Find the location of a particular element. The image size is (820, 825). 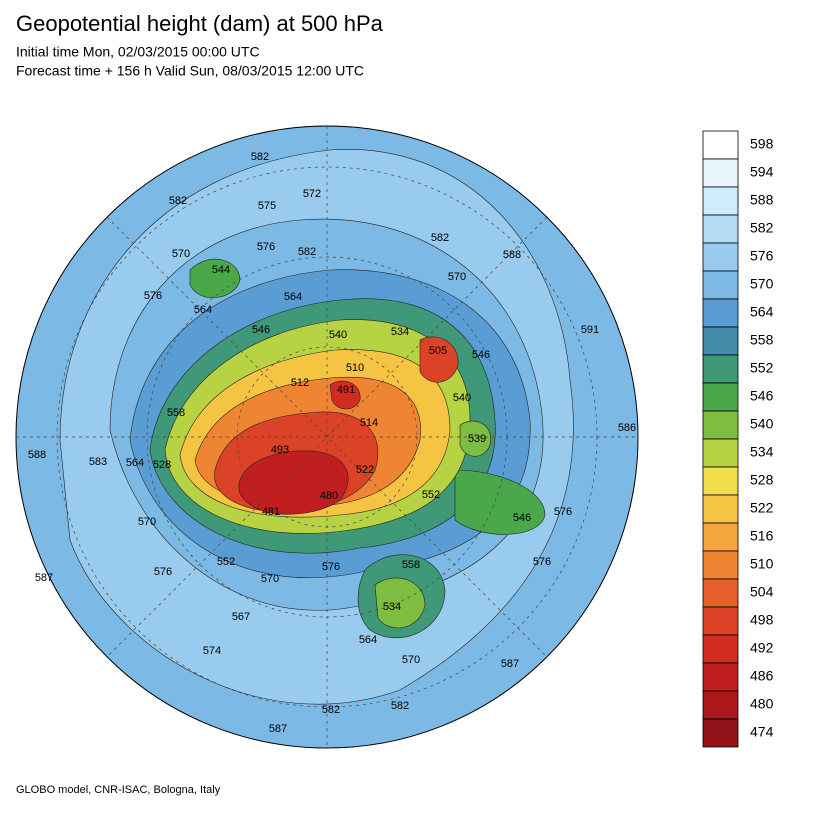

colorbar-label: 492 is located at coordinates (762, 648).